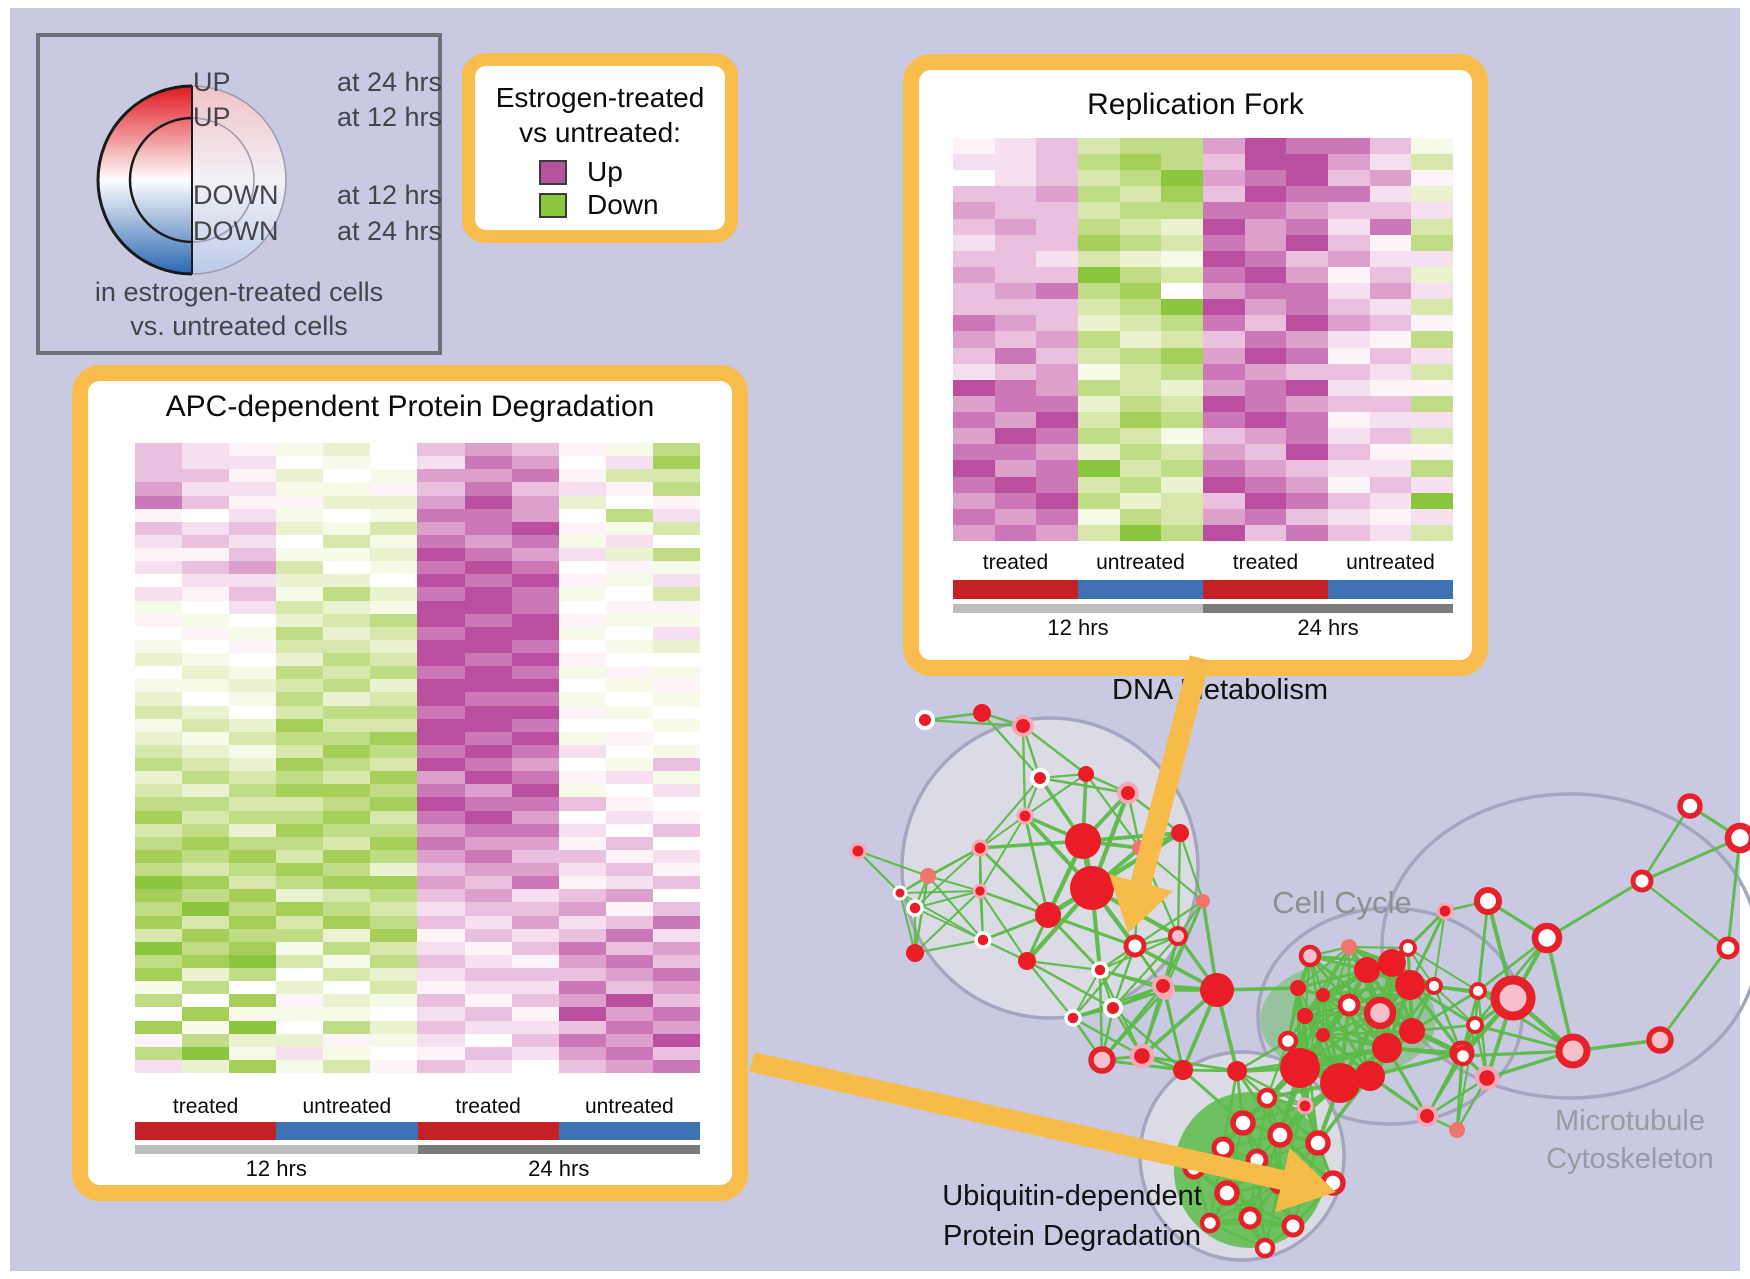  I want to click on condition-bar, so click(1265, 589).